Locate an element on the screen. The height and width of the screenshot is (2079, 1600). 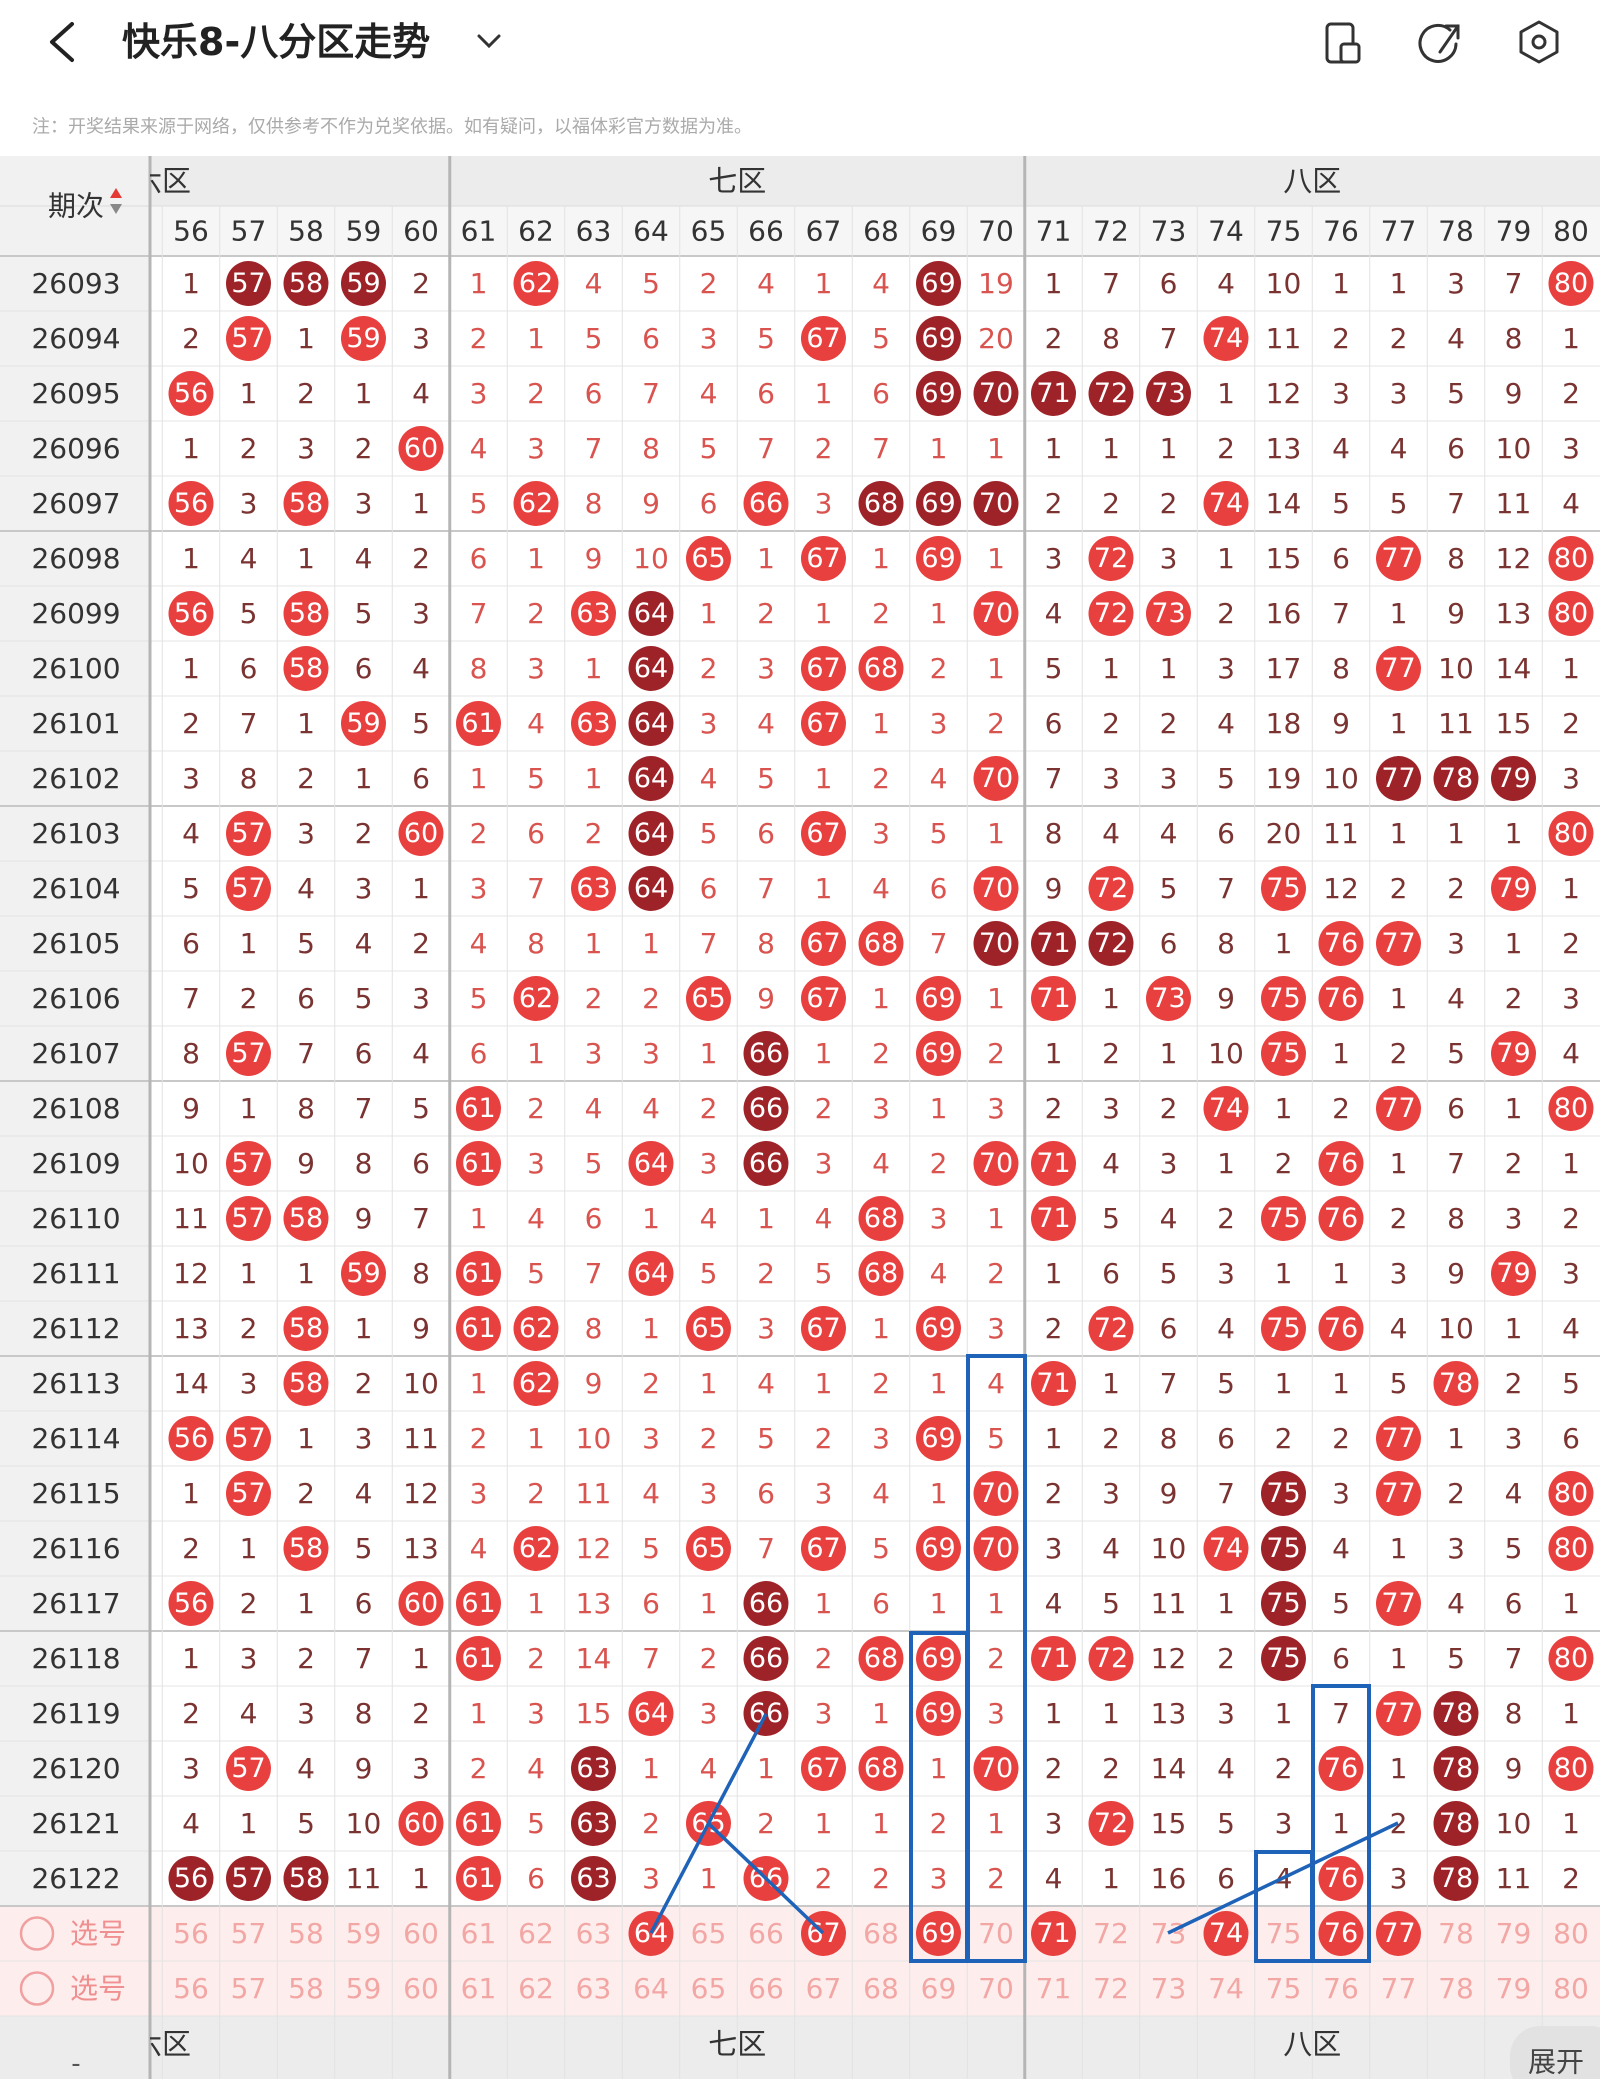
icon-share is located at coordinates (1439, 43).